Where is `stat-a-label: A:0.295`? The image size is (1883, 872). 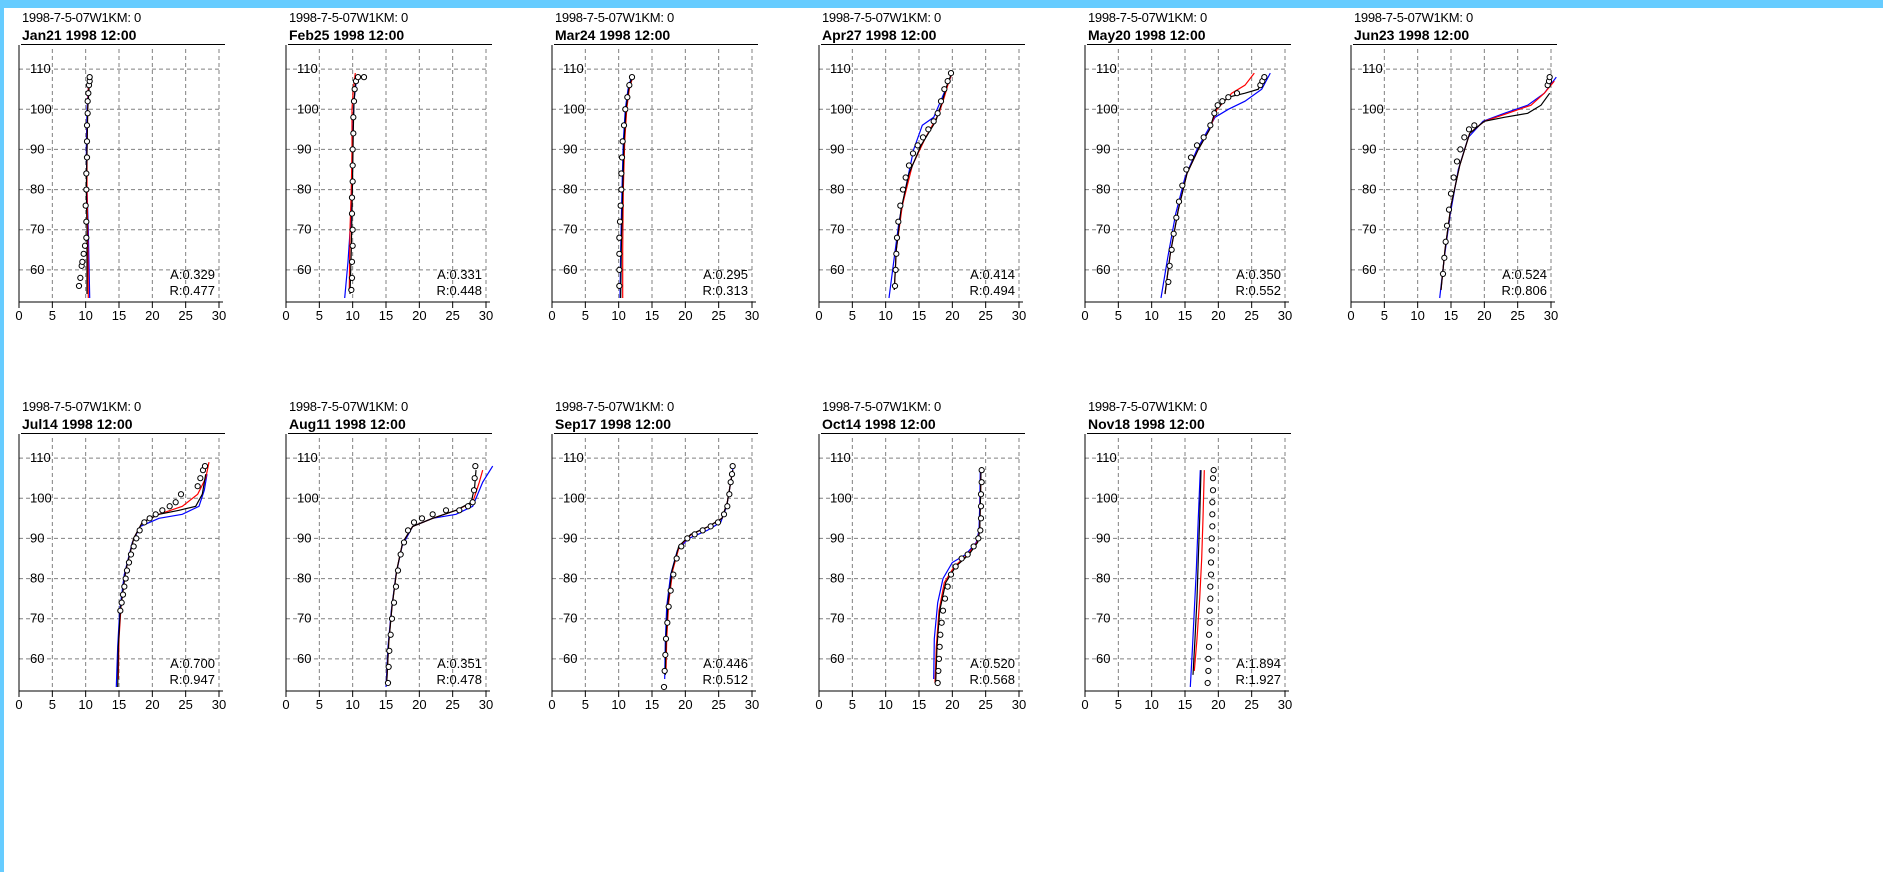 stat-a-label: A:0.295 is located at coordinates (725, 274).